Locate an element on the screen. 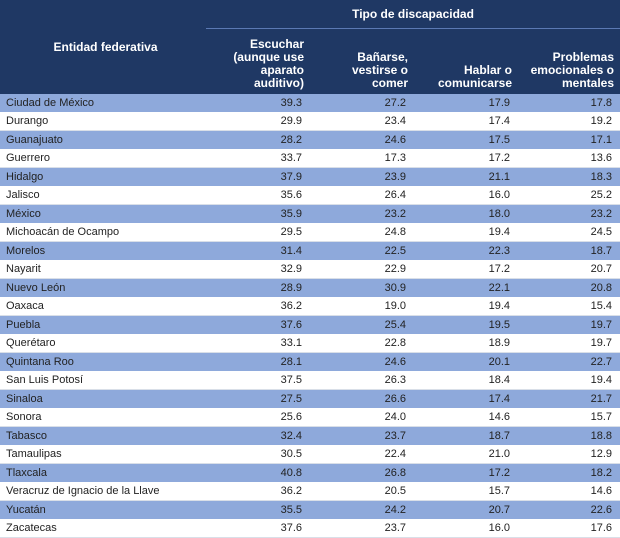  value-cell: 35.5 is located at coordinates (258, 509).